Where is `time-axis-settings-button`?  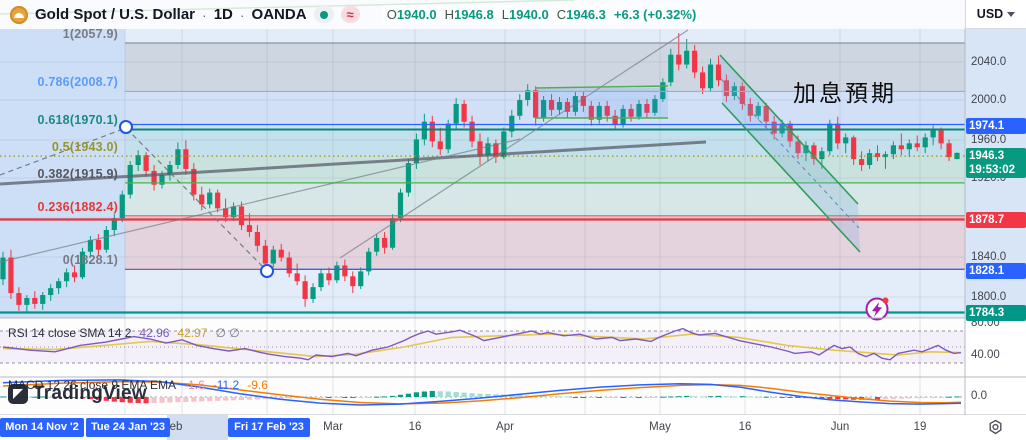
time-axis-settings-button is located at coordinates (995, 427).